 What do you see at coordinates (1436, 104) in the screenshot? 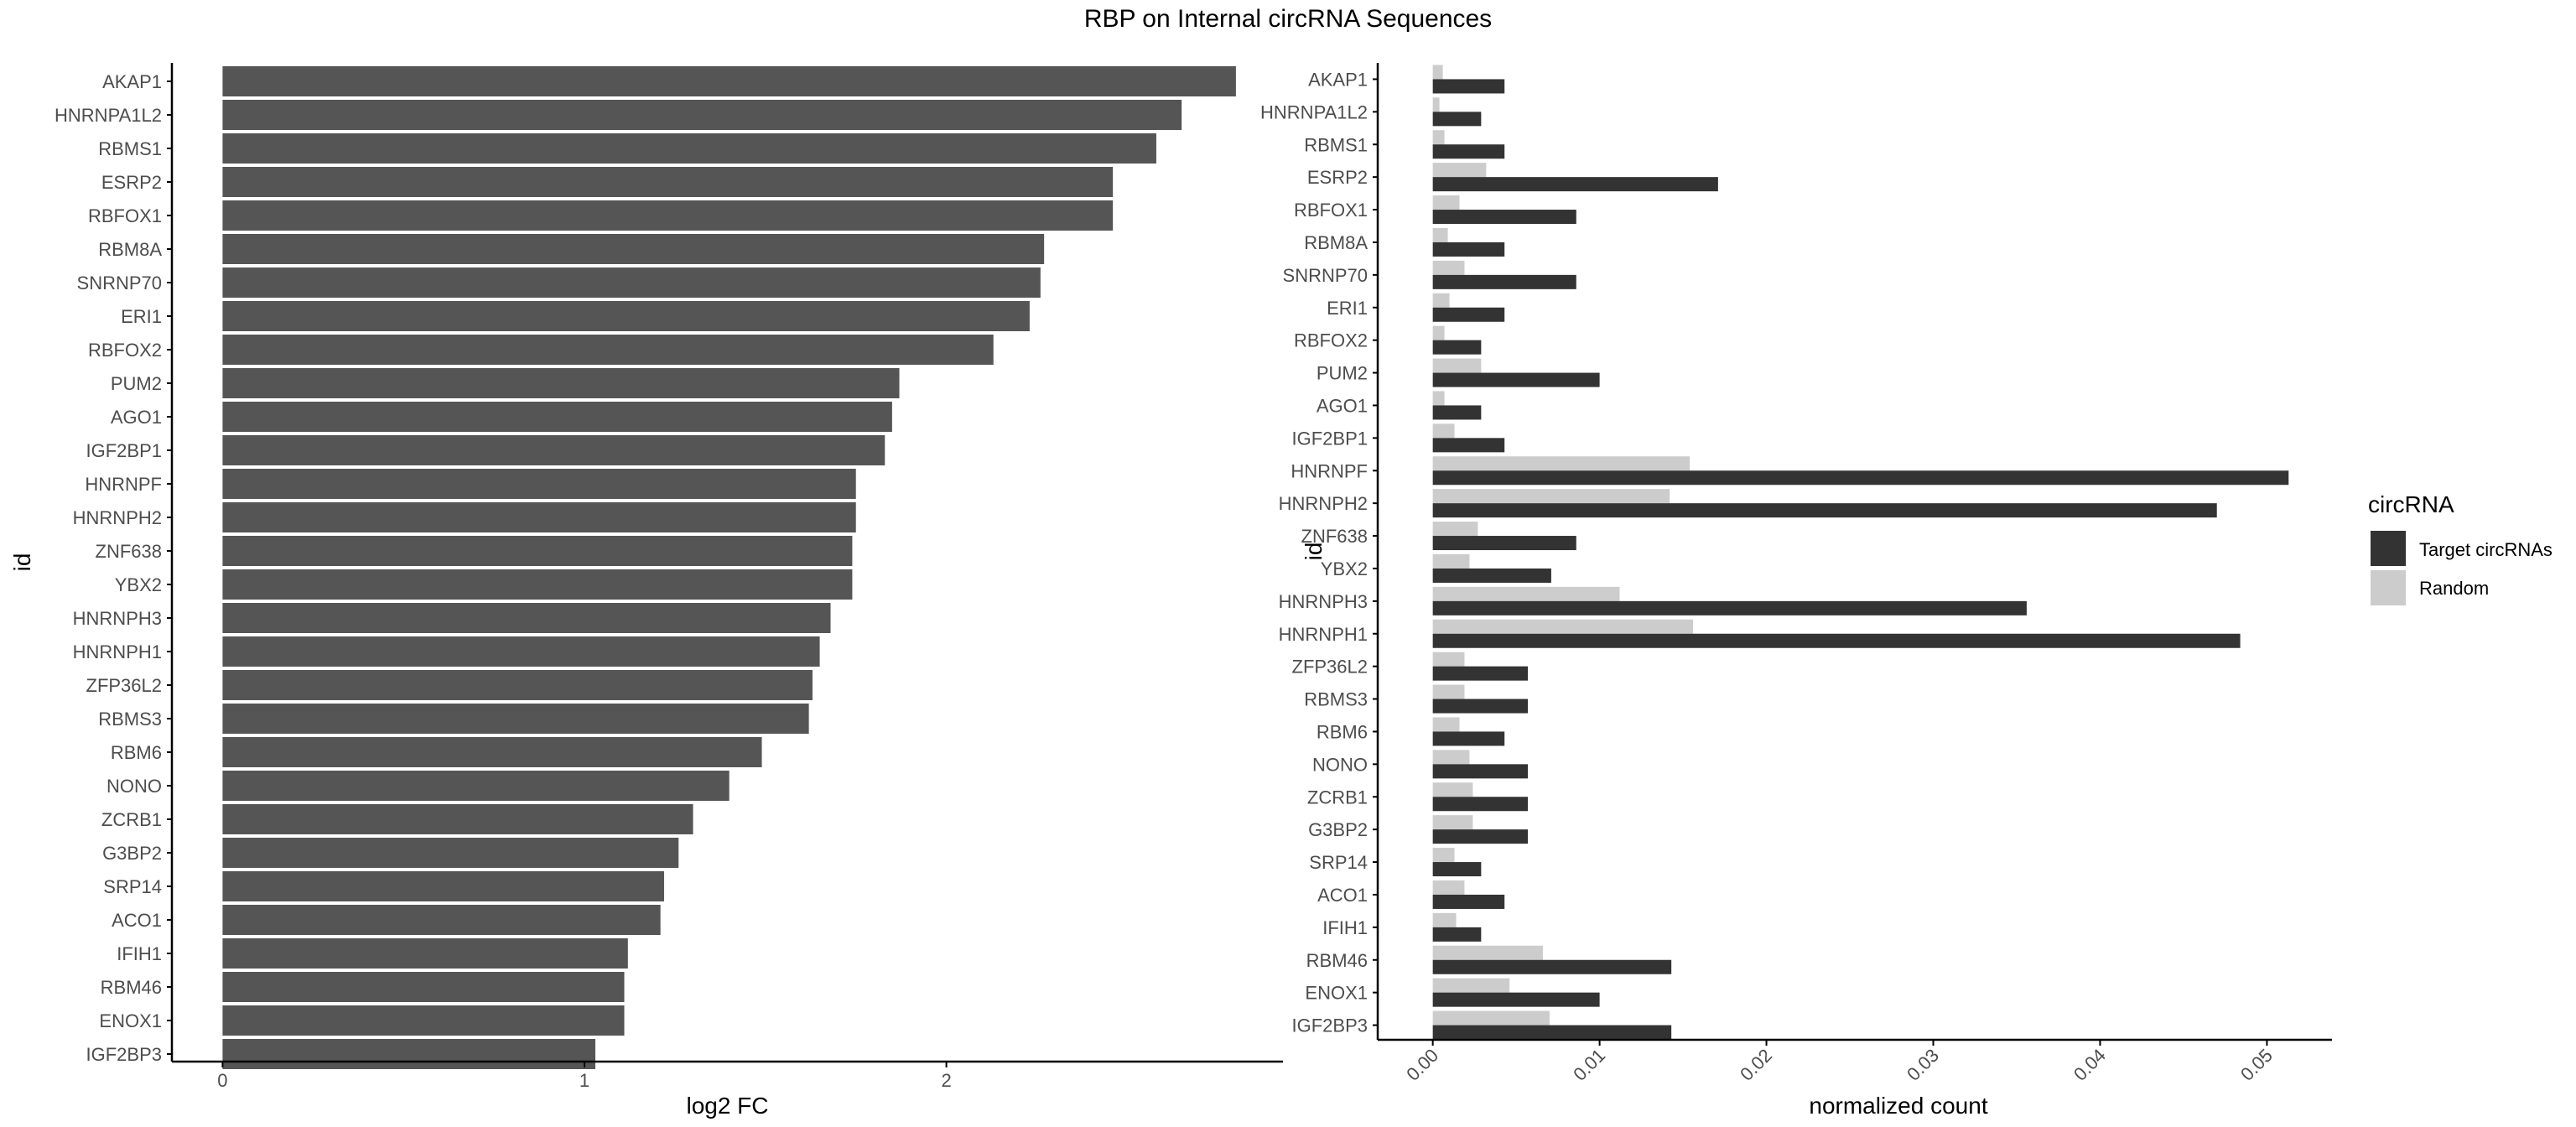
I see `bar-random-hnrnpa1l2` at bounding box center [1436, 104].